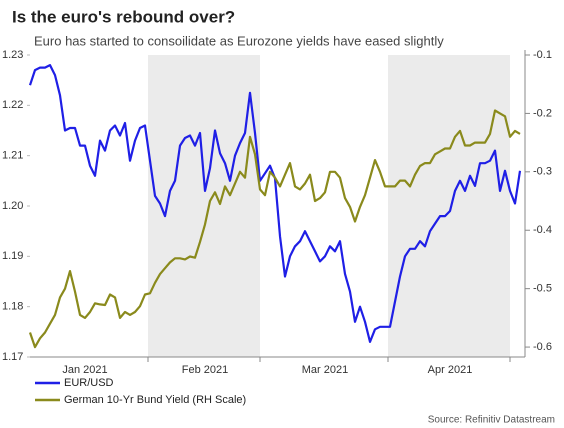  Describe the element at coordinates (325, 370) in the screenshot. I see `x-tick-label: Mar 2021` at that location.